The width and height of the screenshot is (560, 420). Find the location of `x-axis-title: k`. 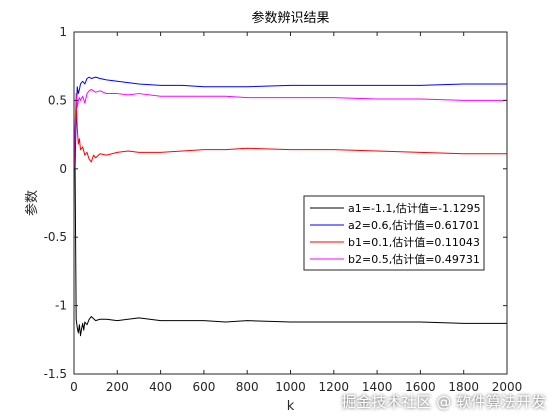

x-axis-title: k is located at coordinates (291, 406).